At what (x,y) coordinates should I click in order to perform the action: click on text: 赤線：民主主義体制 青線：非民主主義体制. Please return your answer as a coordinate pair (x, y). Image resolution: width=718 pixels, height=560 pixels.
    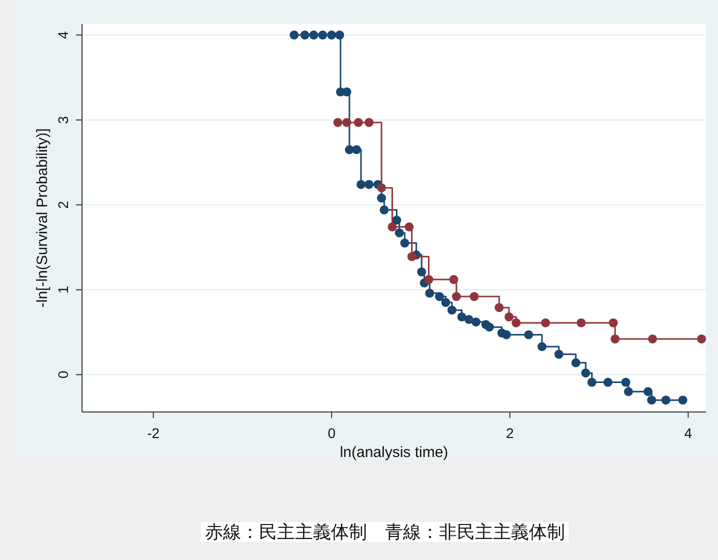
    Looking at the image, I should click on (385, 532).